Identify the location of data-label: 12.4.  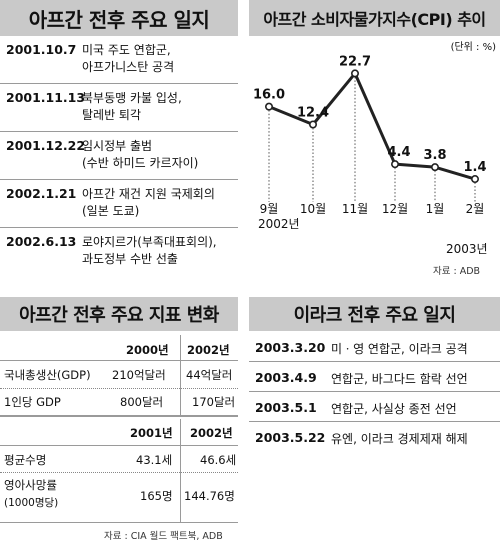
(313, 112).